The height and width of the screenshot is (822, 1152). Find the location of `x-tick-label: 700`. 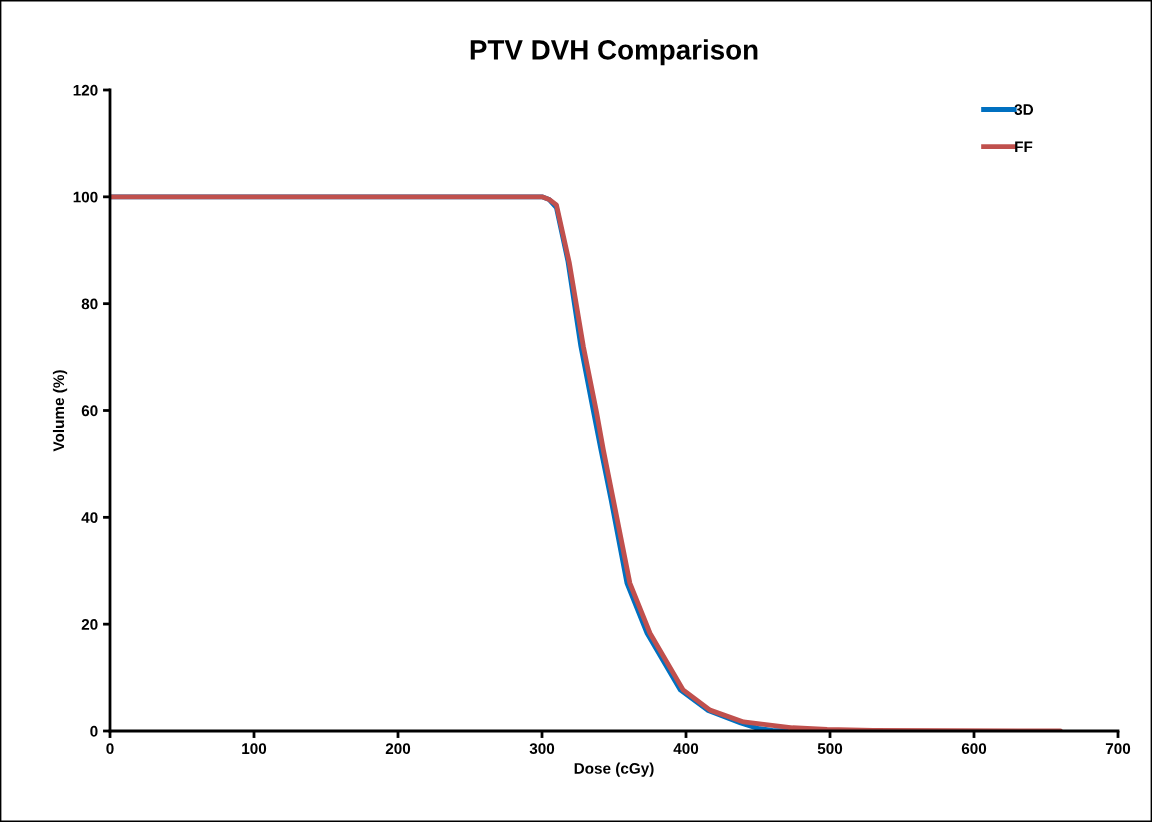

x-tick-label: 700 is located at coordinates (1118, 749).